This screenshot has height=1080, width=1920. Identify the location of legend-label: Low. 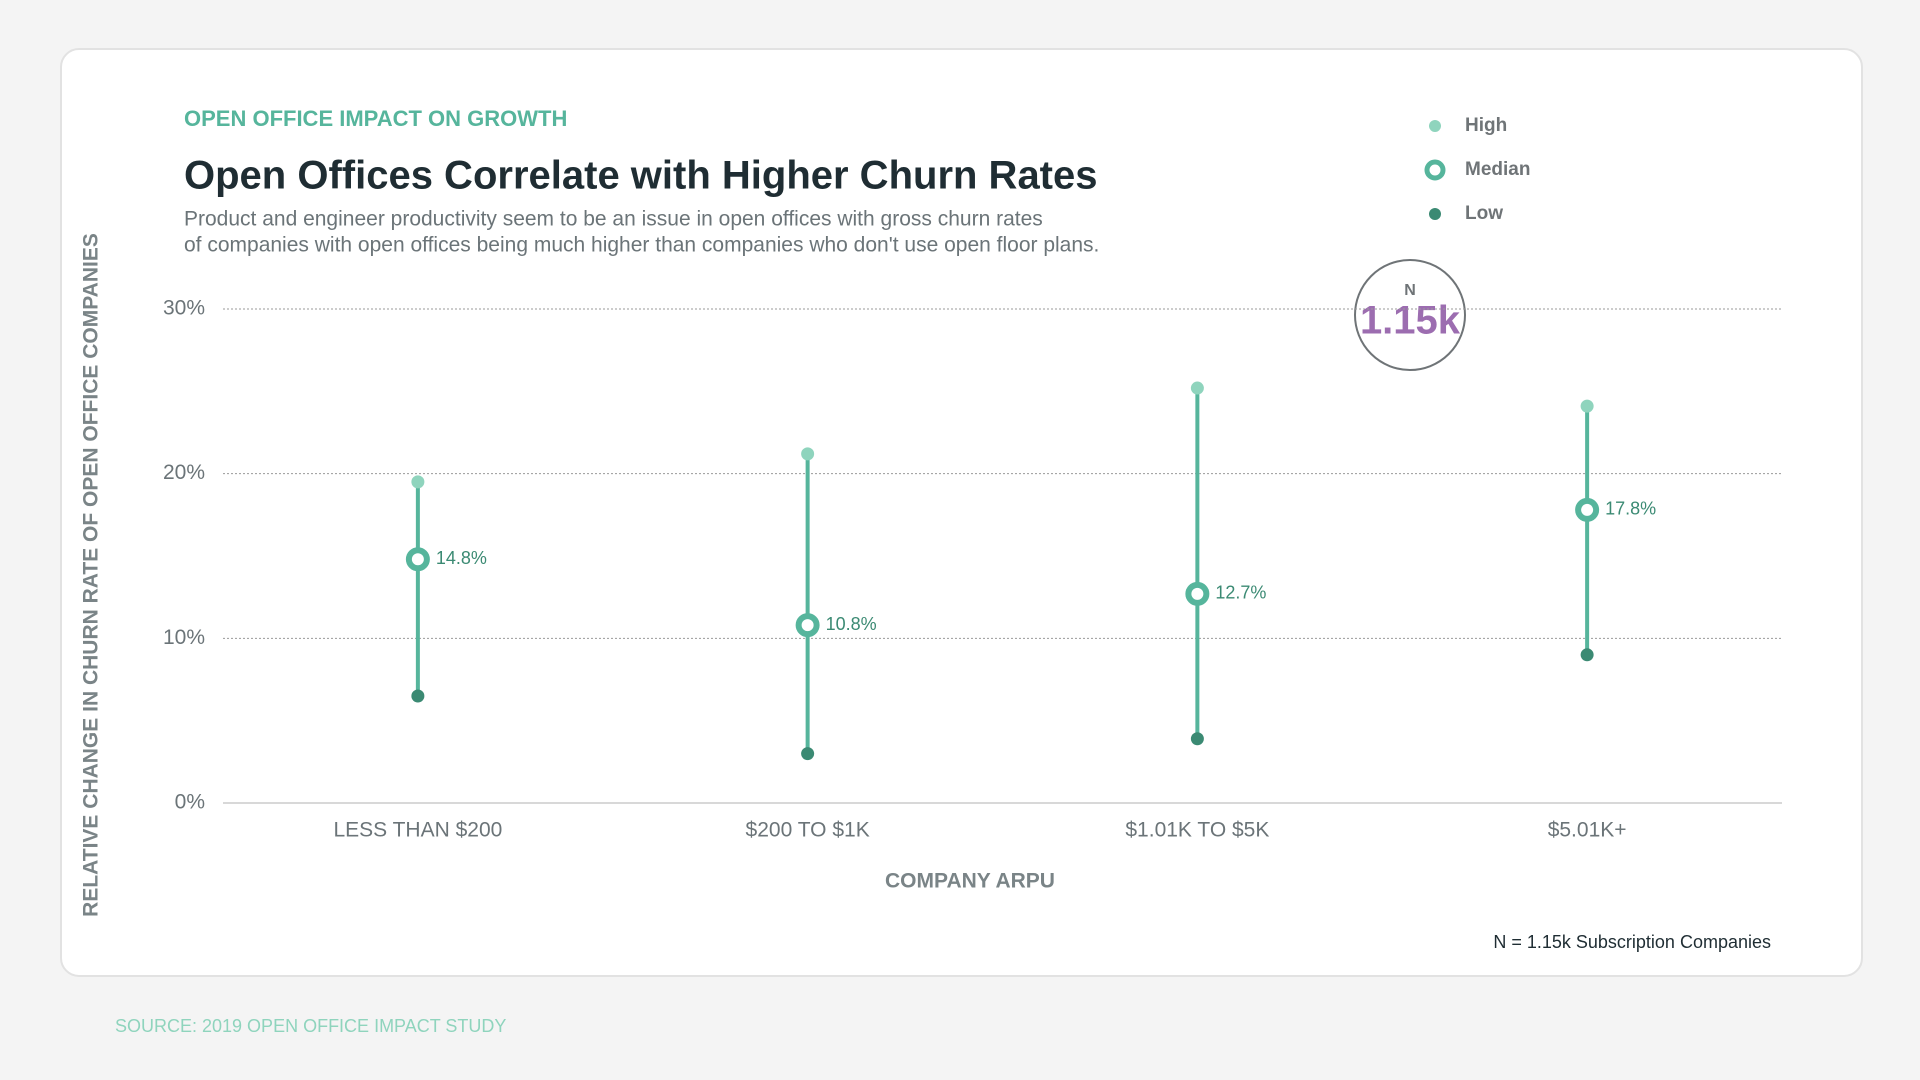
(1484, 213).